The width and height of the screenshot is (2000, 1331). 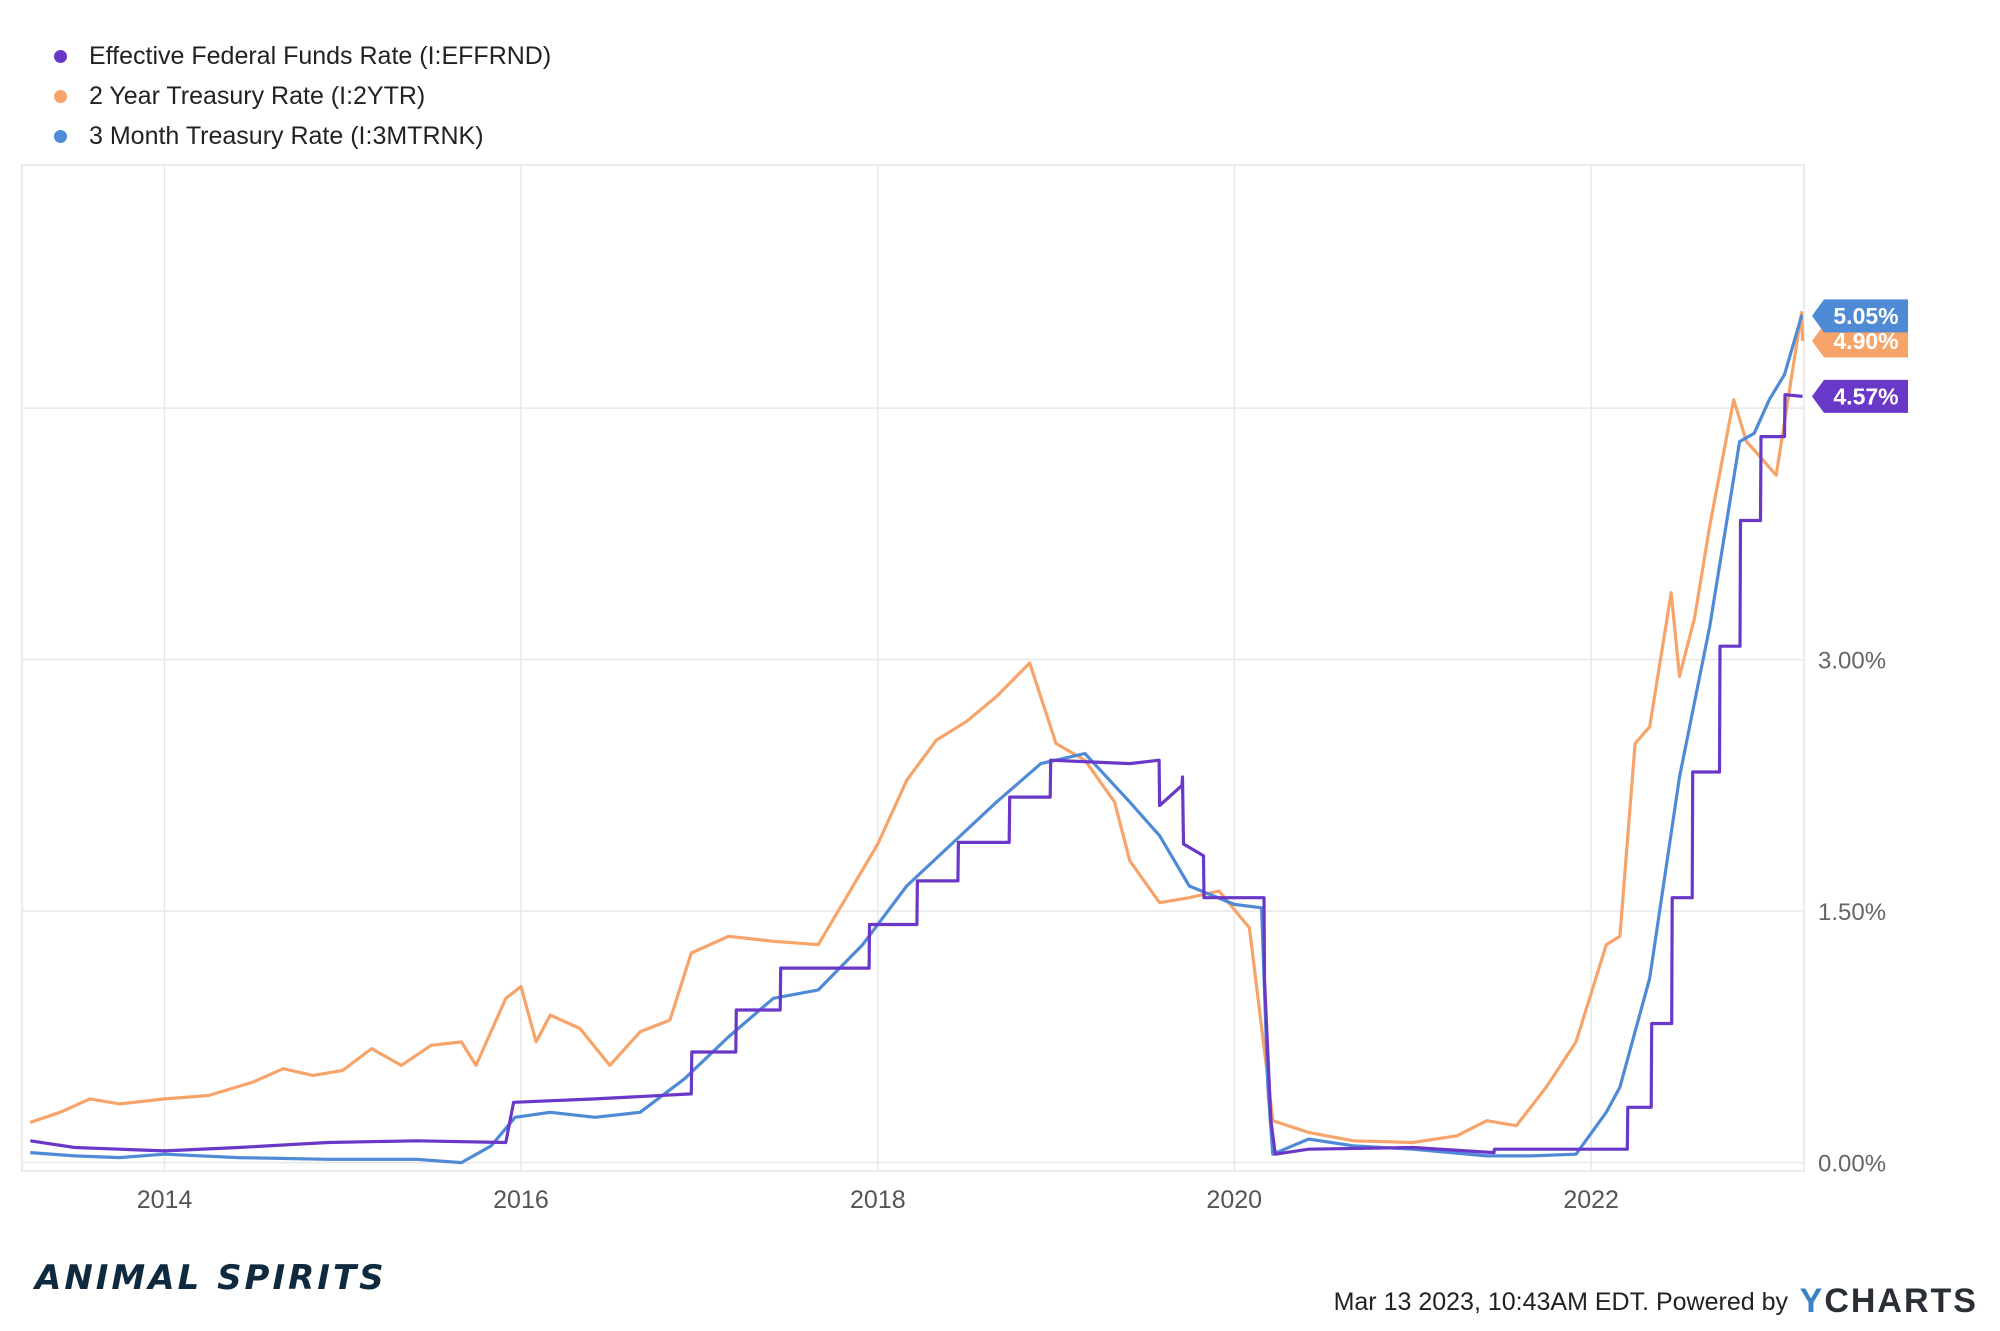 What do you see at coordinates (878, 1200) in the screenshot?
I see `x-tick-label: 2018` at bounding box center [878, 1200].